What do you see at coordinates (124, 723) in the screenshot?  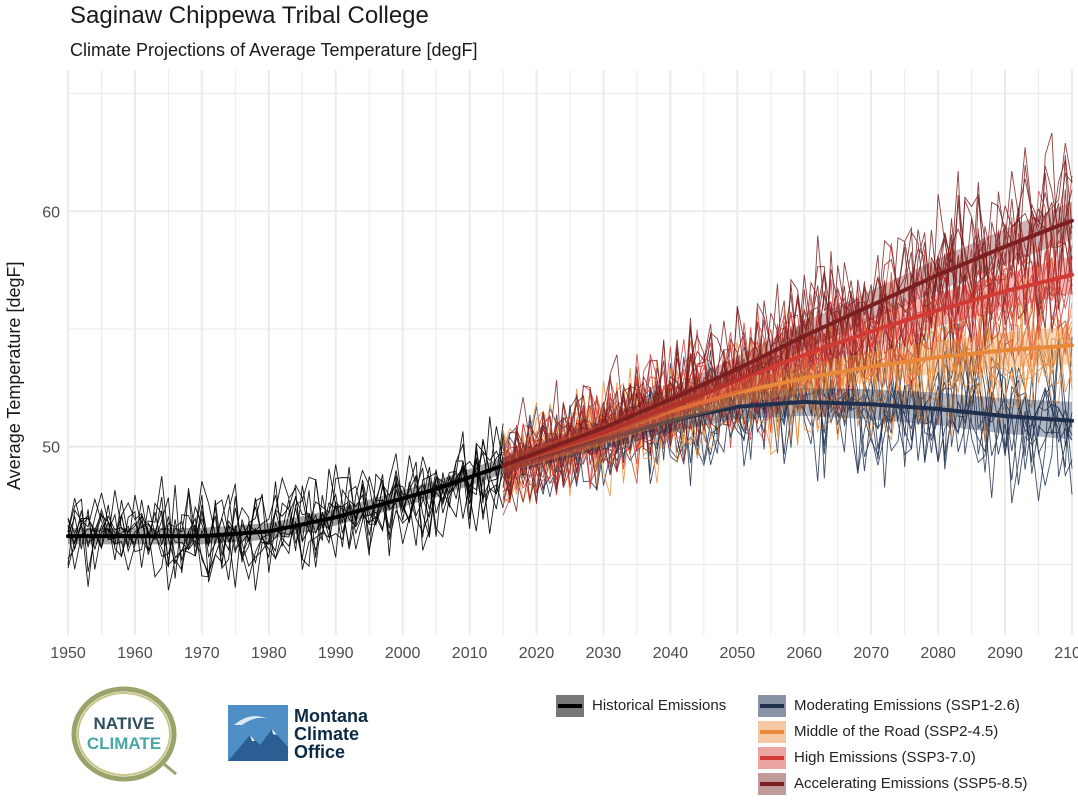 I see `native-logo-line1: NATIVE` at bounding box center [124, 723].